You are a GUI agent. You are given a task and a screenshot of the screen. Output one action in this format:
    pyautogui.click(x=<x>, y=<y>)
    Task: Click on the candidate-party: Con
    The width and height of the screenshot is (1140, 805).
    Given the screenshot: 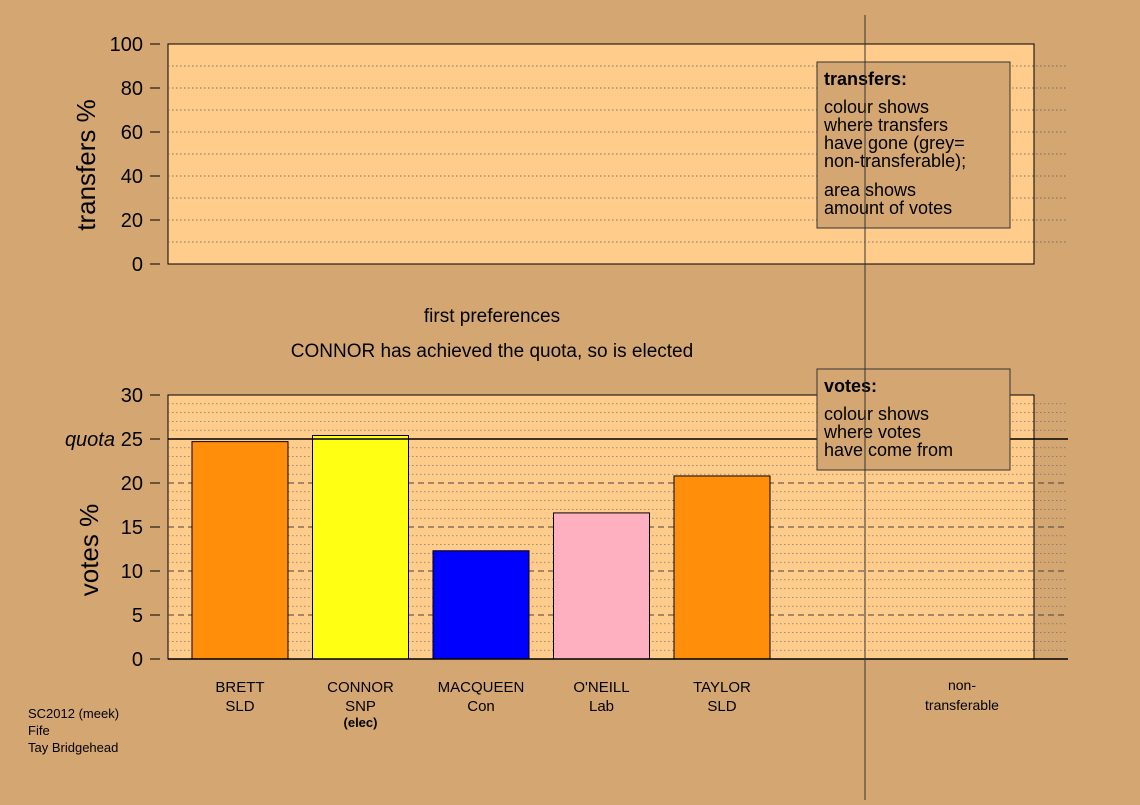 What is the action you would take?
    pyautogui.click(x=481, y=706)
    